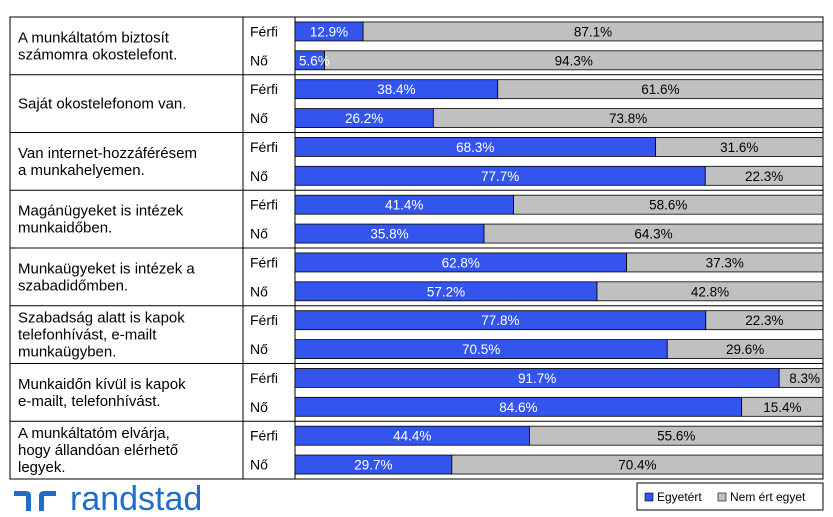  Describe the element at coordinates (537, 378) in the screenshot. I see `value-label-agree: 91.7%` at that location.